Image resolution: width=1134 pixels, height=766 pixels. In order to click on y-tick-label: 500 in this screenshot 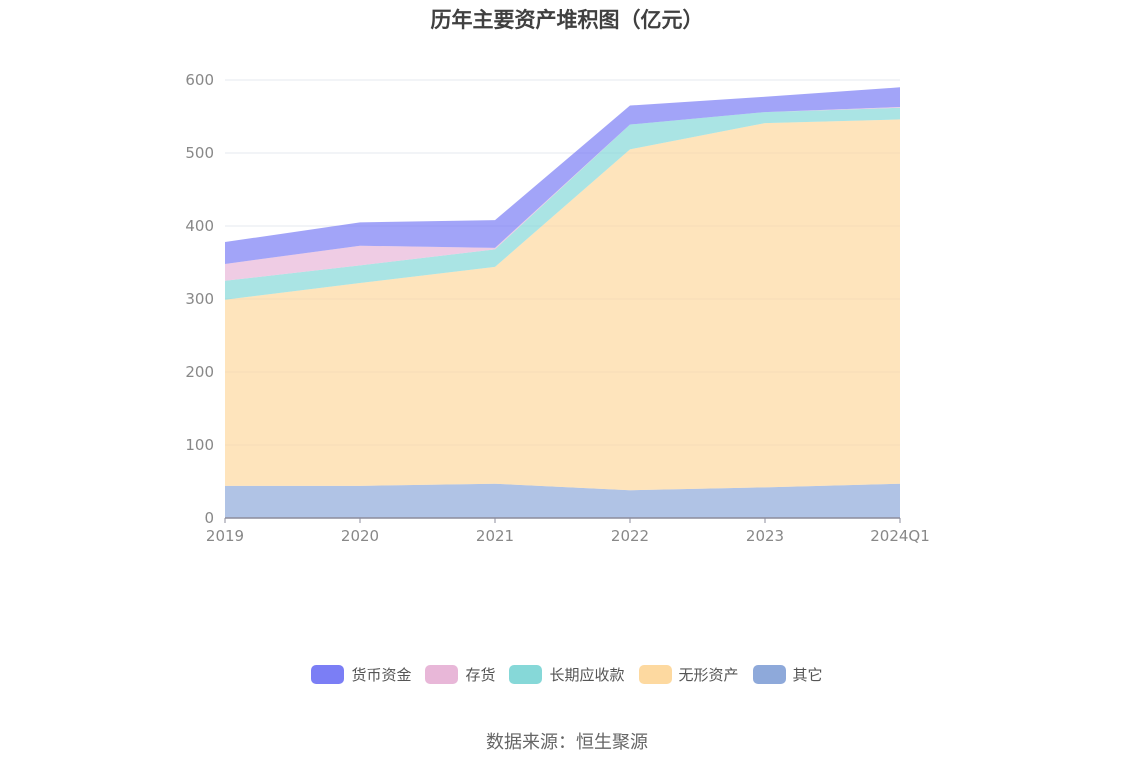, I will do `click(199, 153)`.